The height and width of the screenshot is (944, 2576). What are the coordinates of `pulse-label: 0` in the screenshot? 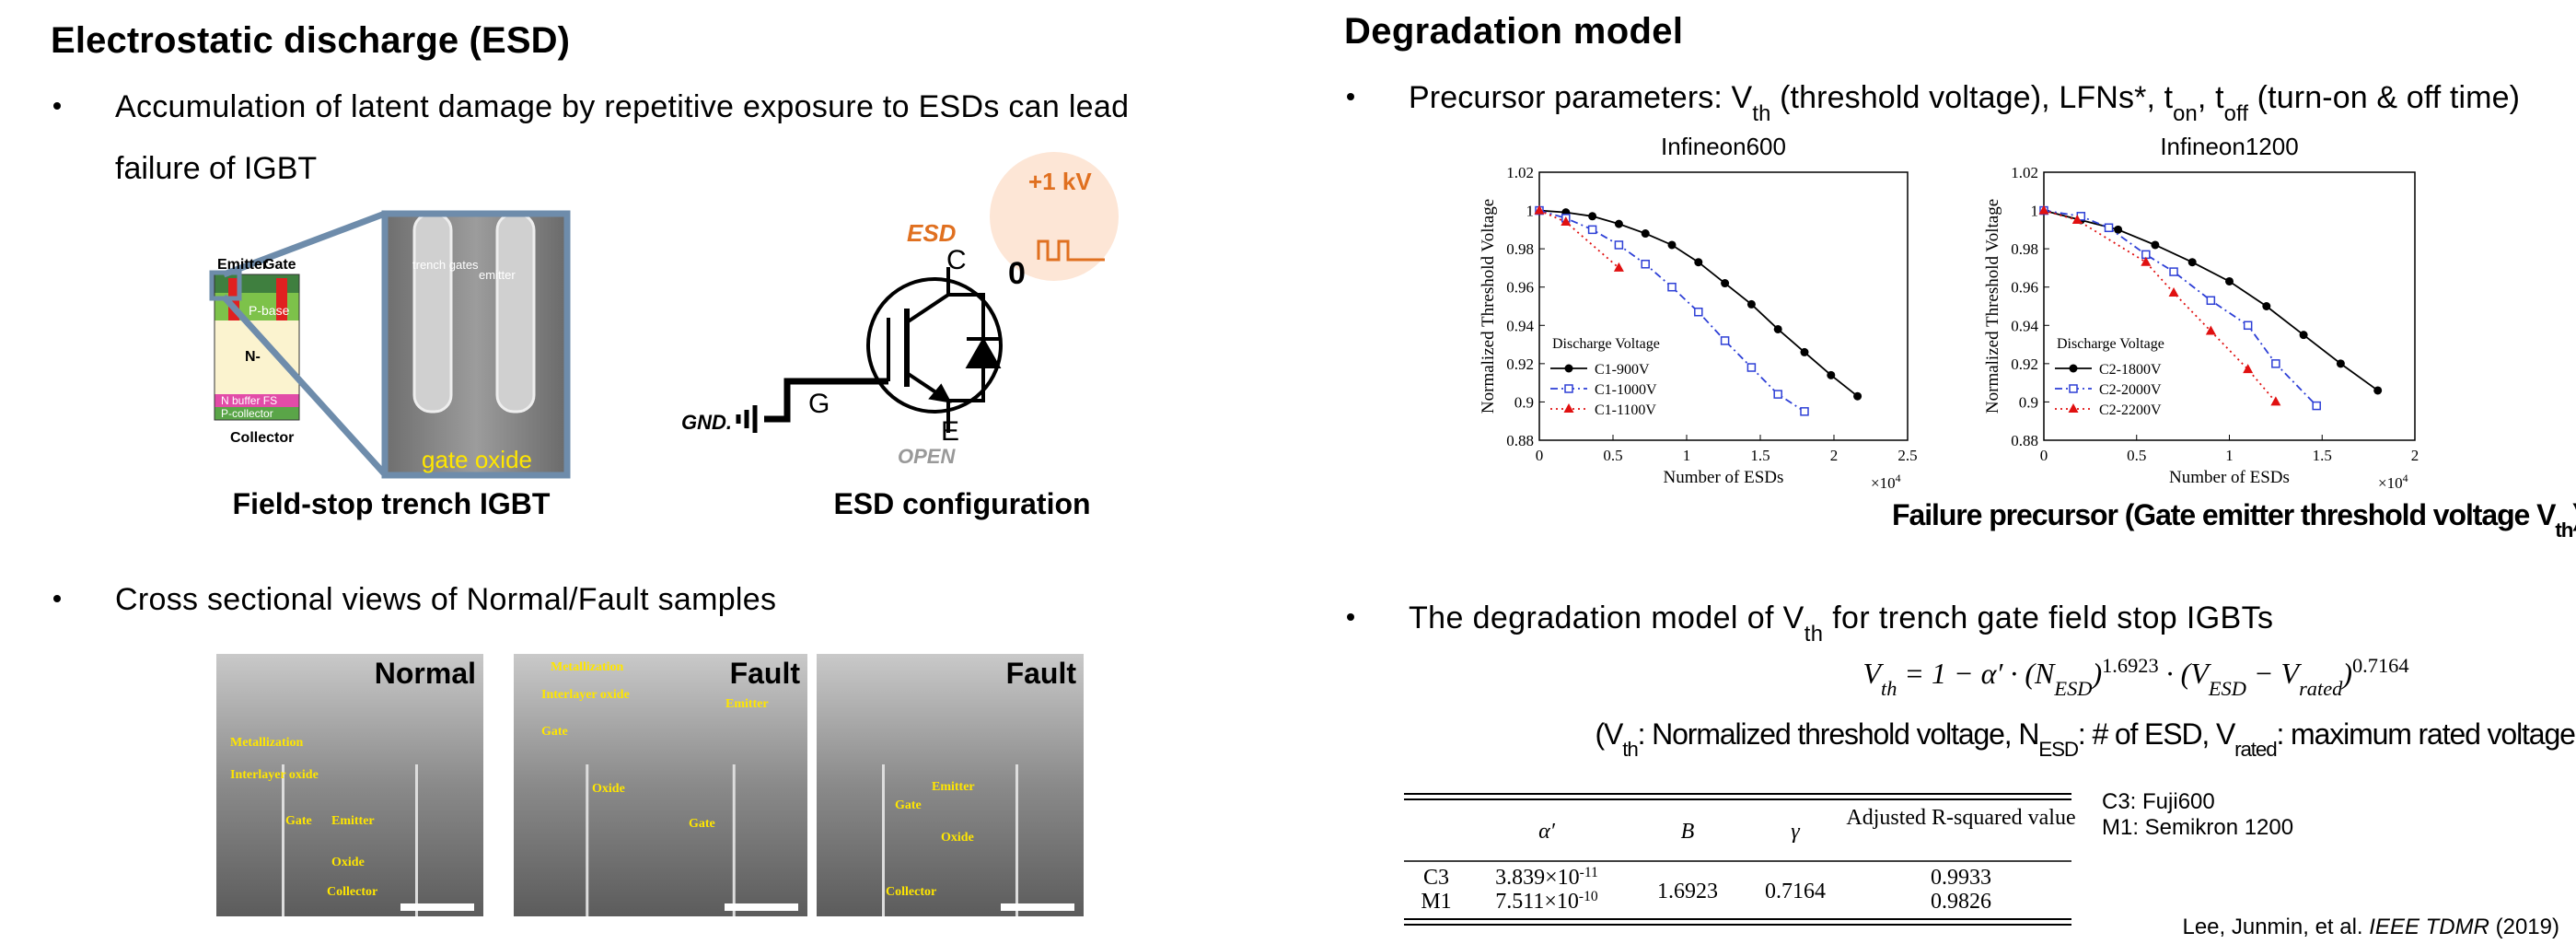 It's located at (1017, 273).